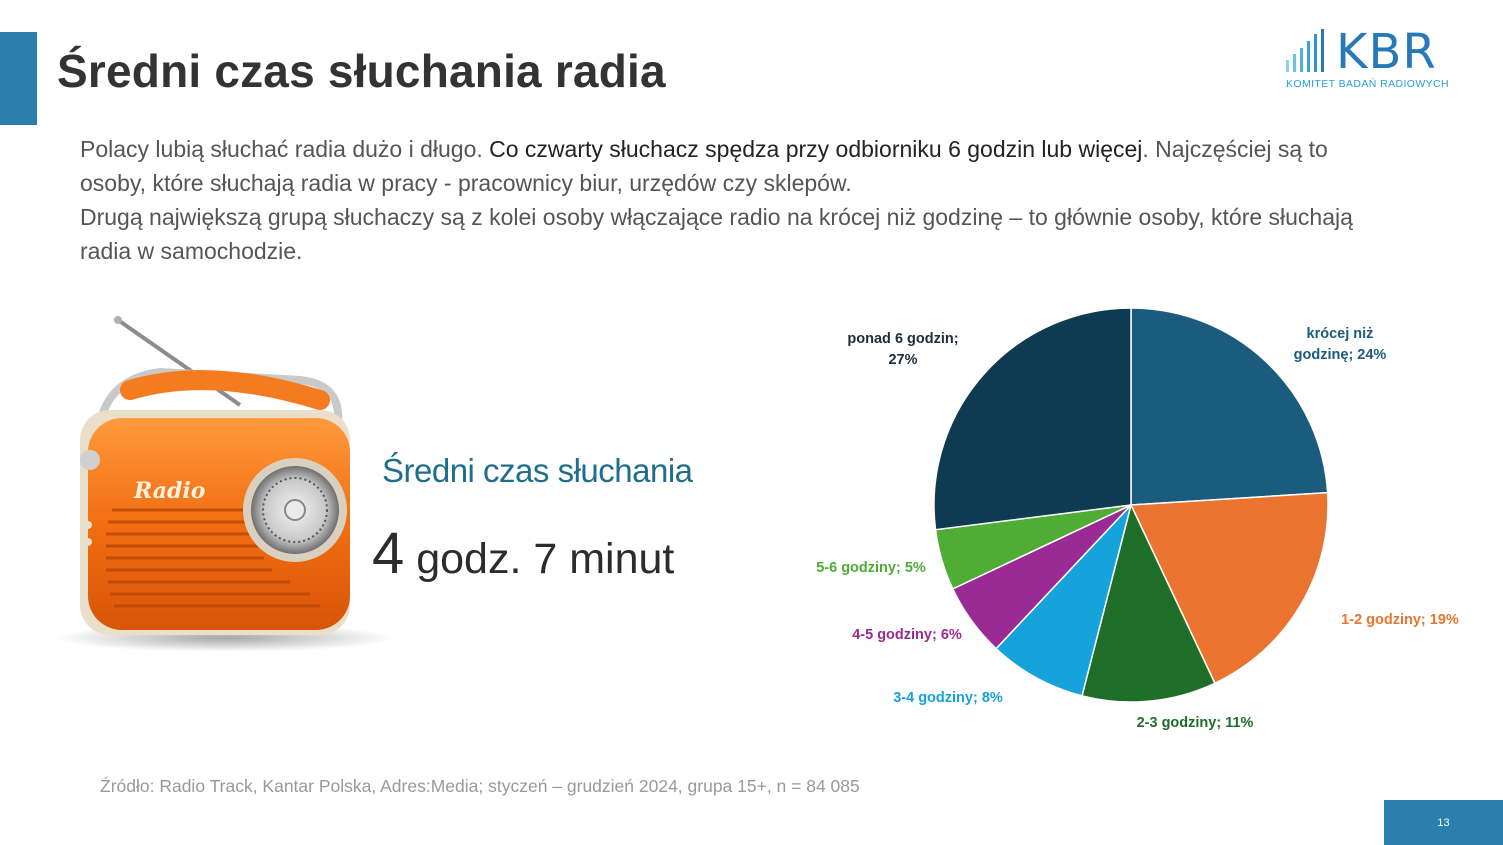 Image resolution: width=1503 pixels, height=845 pixels. I want to click on kpi-unit: godz. 7 minut, so click(539, 559).